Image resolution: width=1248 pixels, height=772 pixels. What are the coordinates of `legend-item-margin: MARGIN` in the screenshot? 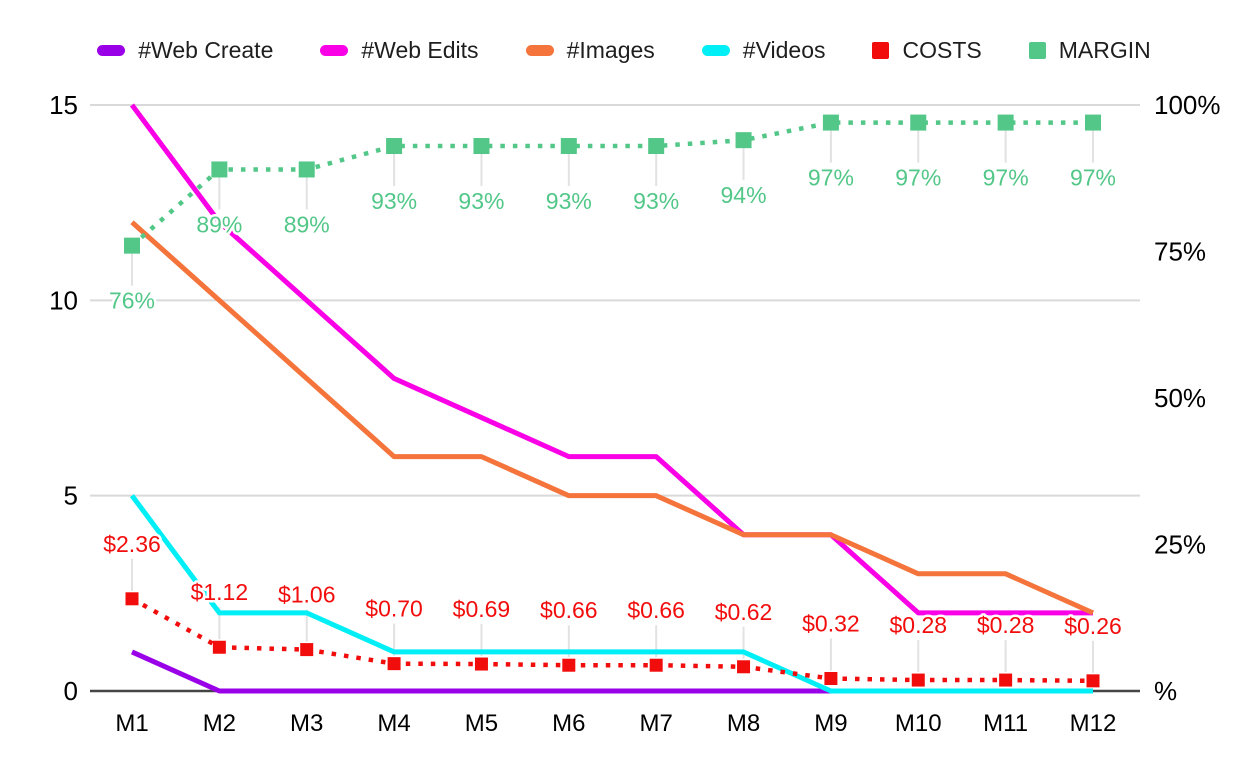 It's located at (1089, 50).